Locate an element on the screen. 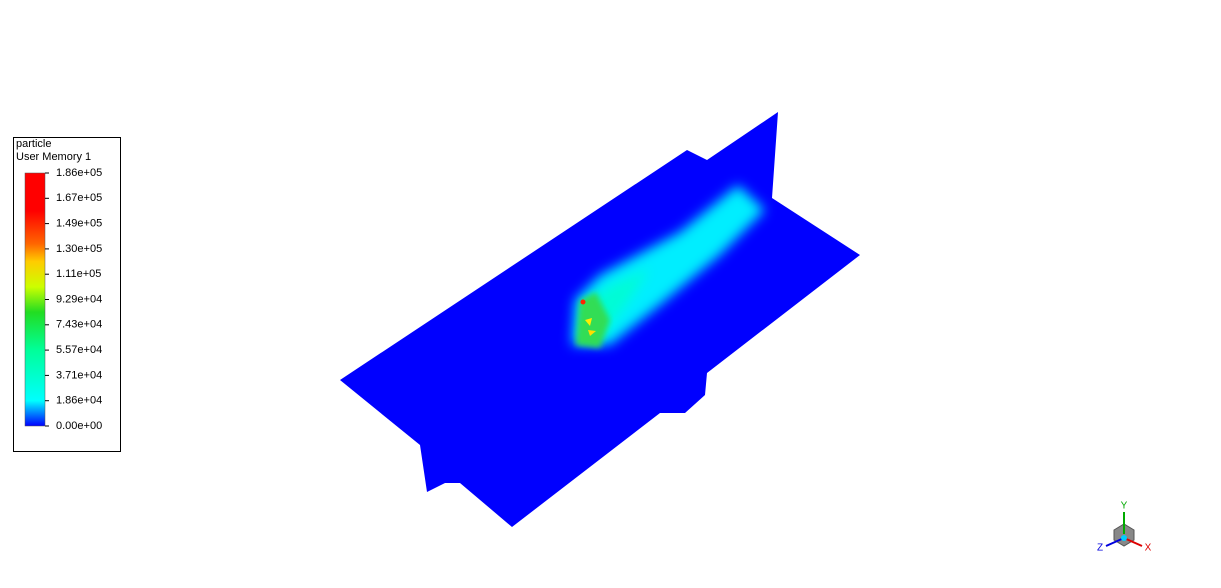 Image resolution: width=1221 pixels, height=588 pixels. colorbar-label: 0.00e+00 is located at coordinates (79, 426).